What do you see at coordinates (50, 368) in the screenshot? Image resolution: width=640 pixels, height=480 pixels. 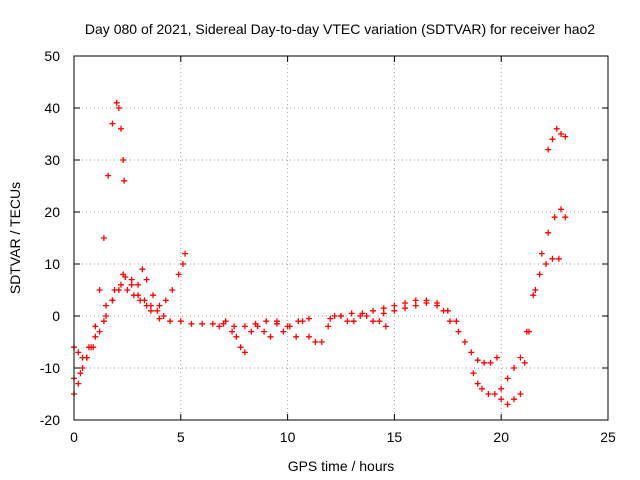 I see `y-tick-label: -10` at bounding box center [50, 368].